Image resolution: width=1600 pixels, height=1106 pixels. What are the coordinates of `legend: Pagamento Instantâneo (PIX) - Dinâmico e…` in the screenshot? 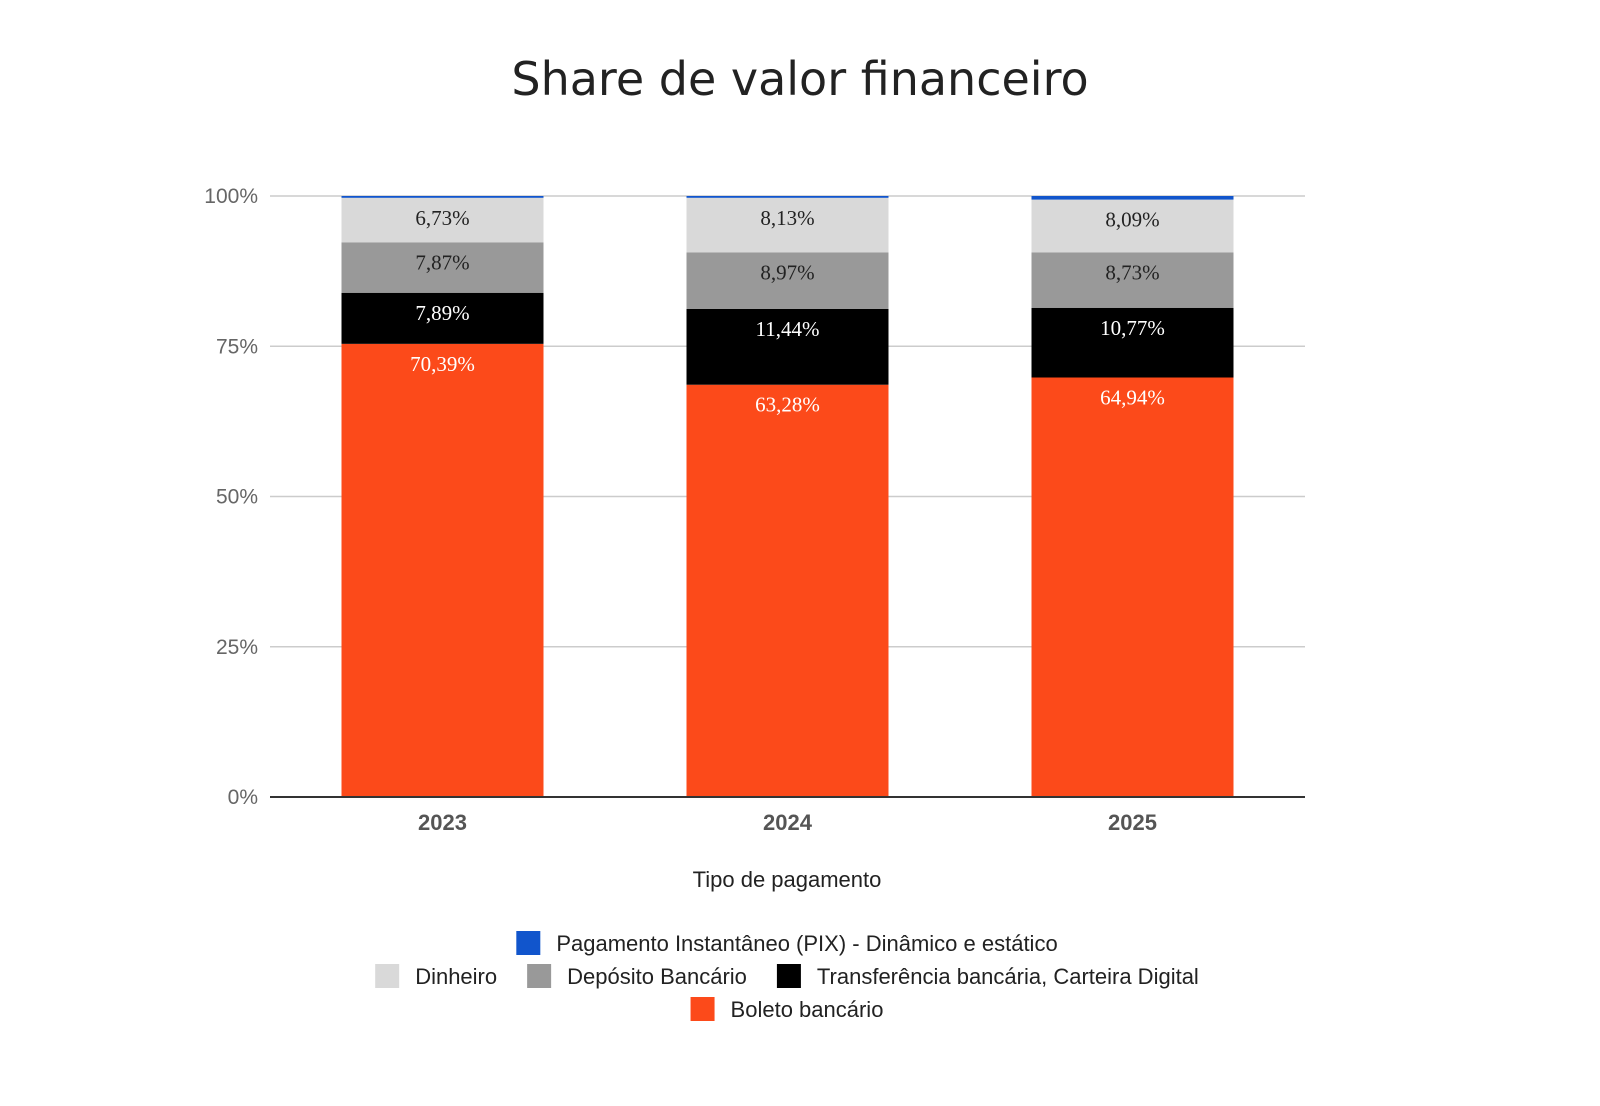 It's located at (787, 976).